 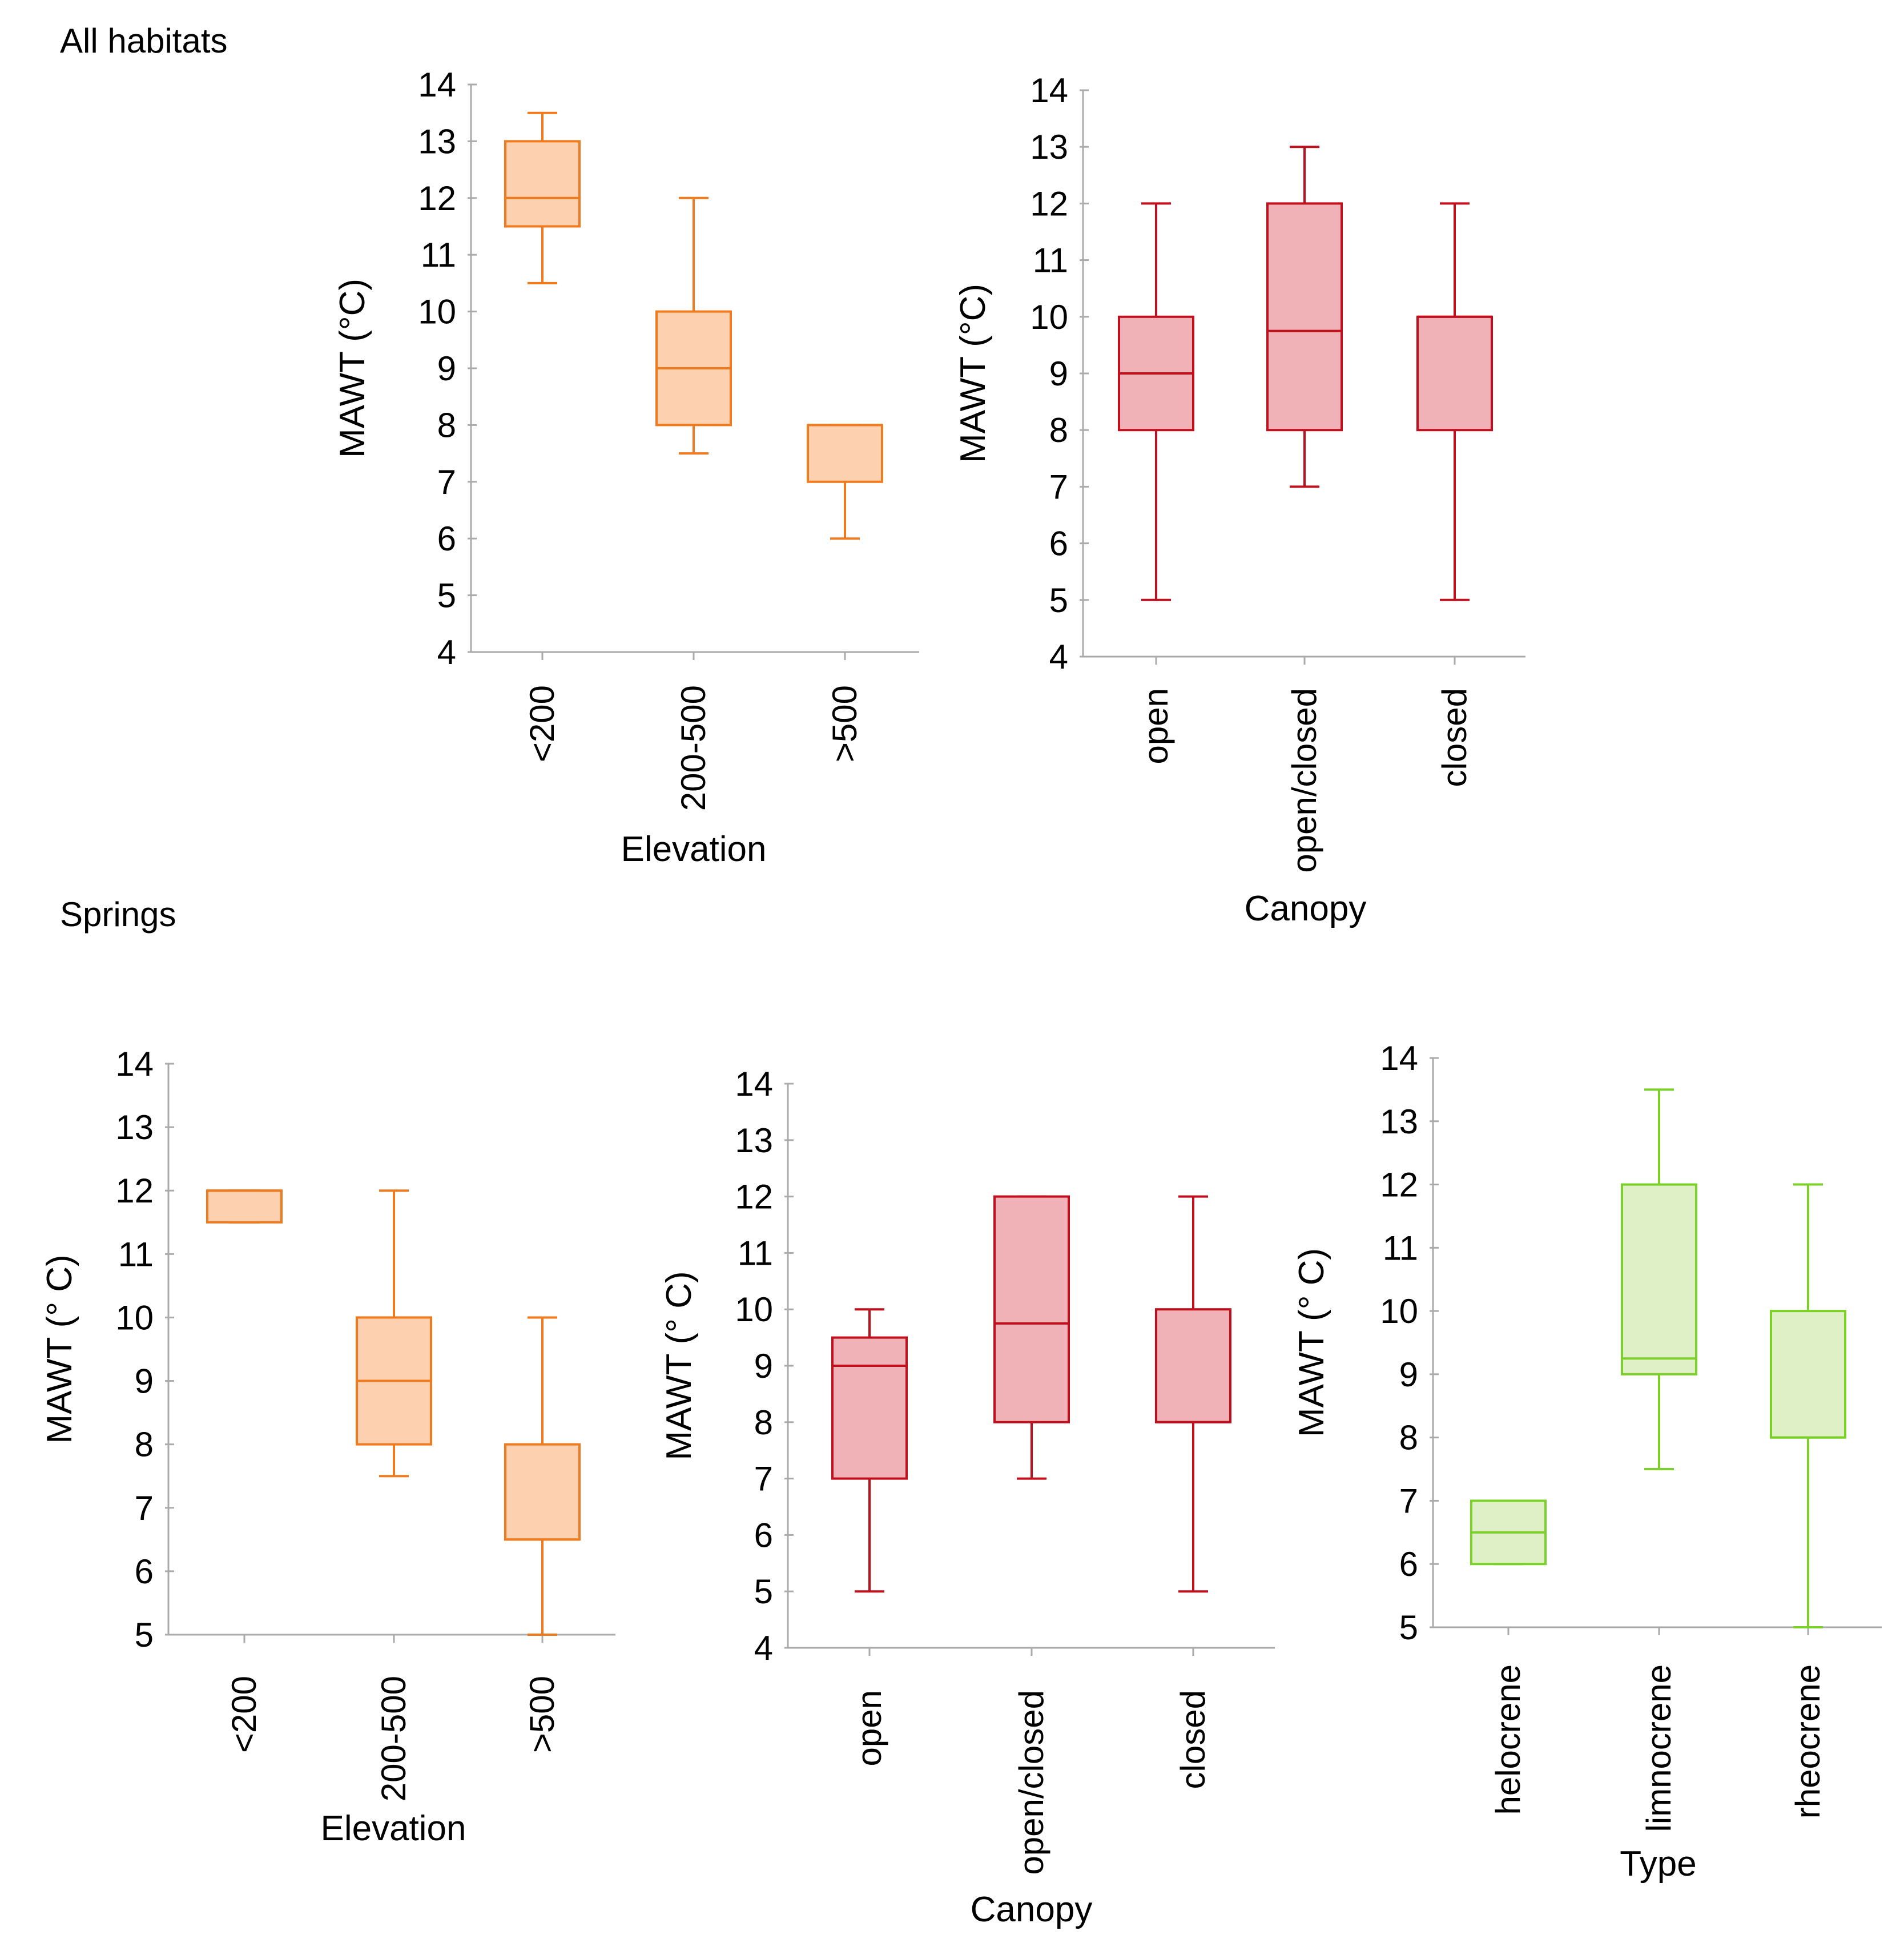 I want to click on box->500, so click(x=543, y=1476).